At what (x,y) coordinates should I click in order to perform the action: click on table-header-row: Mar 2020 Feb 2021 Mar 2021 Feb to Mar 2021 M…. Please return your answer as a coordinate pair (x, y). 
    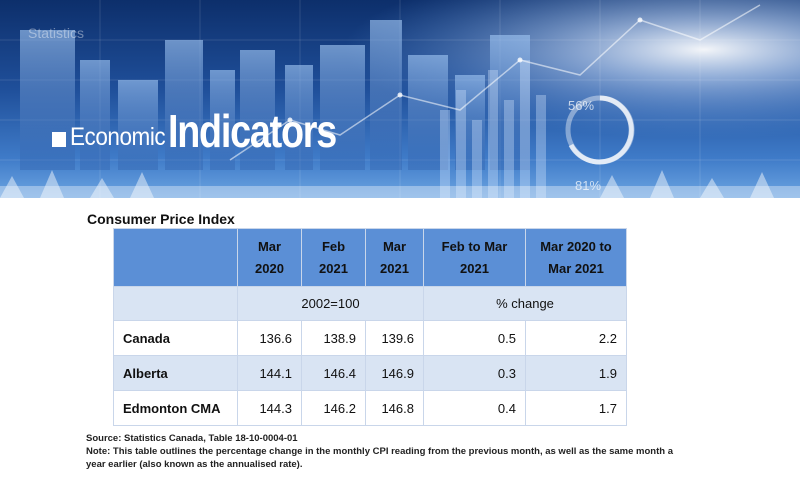
    Looking at the image, I should click on (370, 257).